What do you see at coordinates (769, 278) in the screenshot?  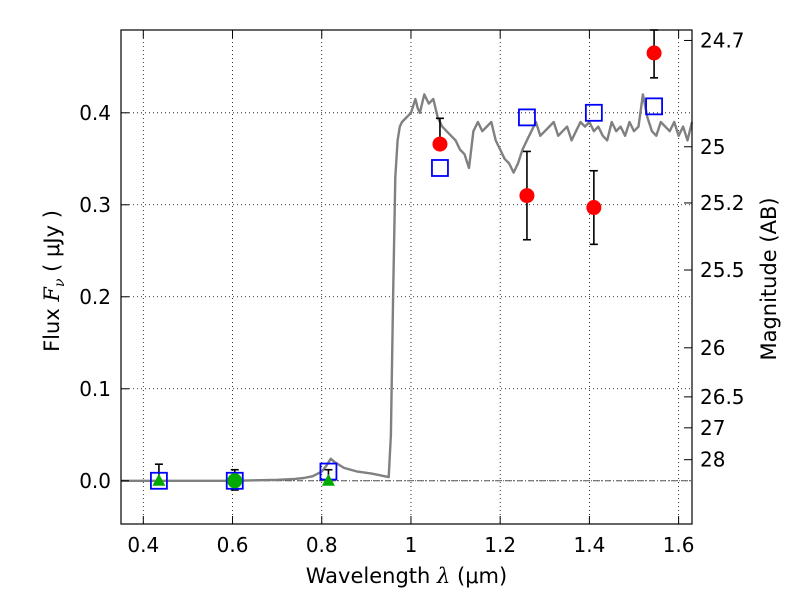 I see `right-axis-label: Magnitude (AB)` at bounding box center [769, 278].